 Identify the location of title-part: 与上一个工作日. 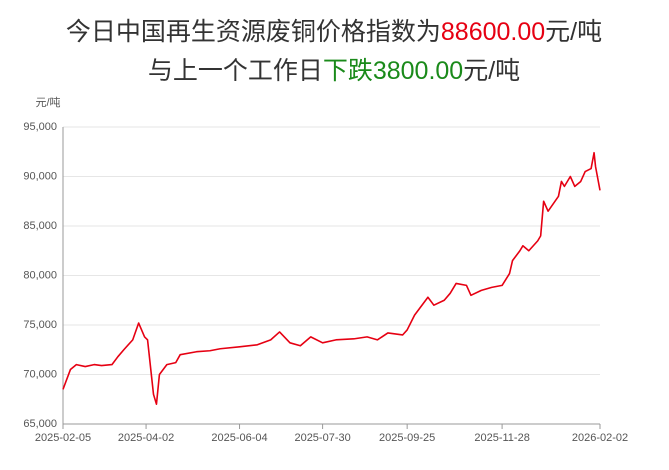
(235, 71).